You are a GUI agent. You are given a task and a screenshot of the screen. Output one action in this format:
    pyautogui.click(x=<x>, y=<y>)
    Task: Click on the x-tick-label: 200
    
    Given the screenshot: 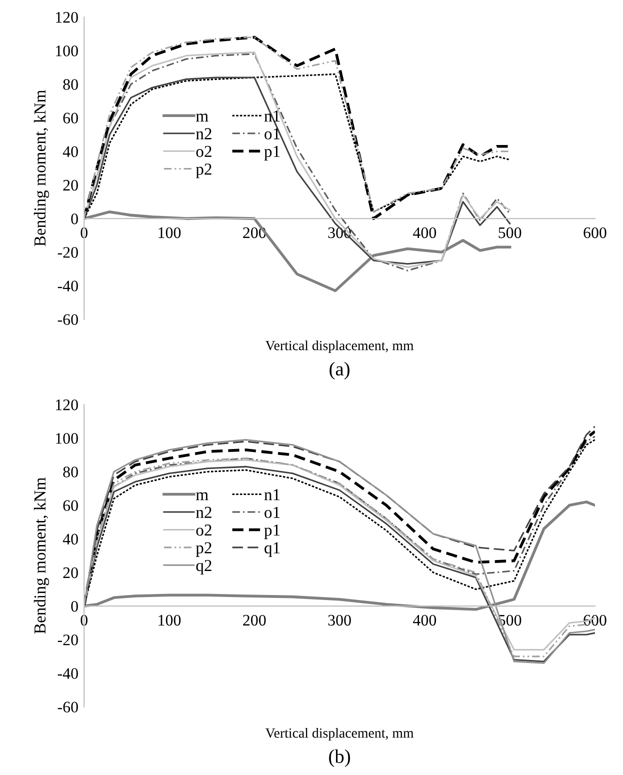 What is the action you would take?
    pyautogui.click(x=254, y=620)
    